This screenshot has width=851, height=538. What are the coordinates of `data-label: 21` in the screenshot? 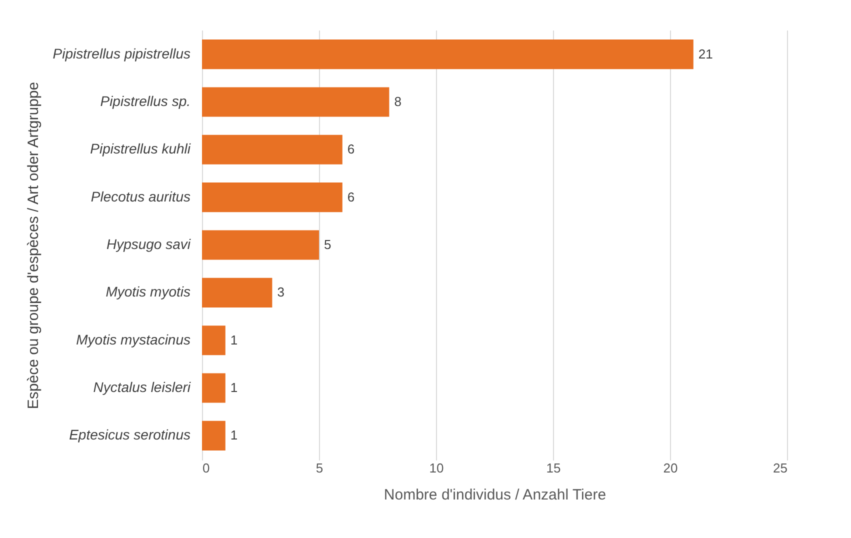 It's located at (705, 54).